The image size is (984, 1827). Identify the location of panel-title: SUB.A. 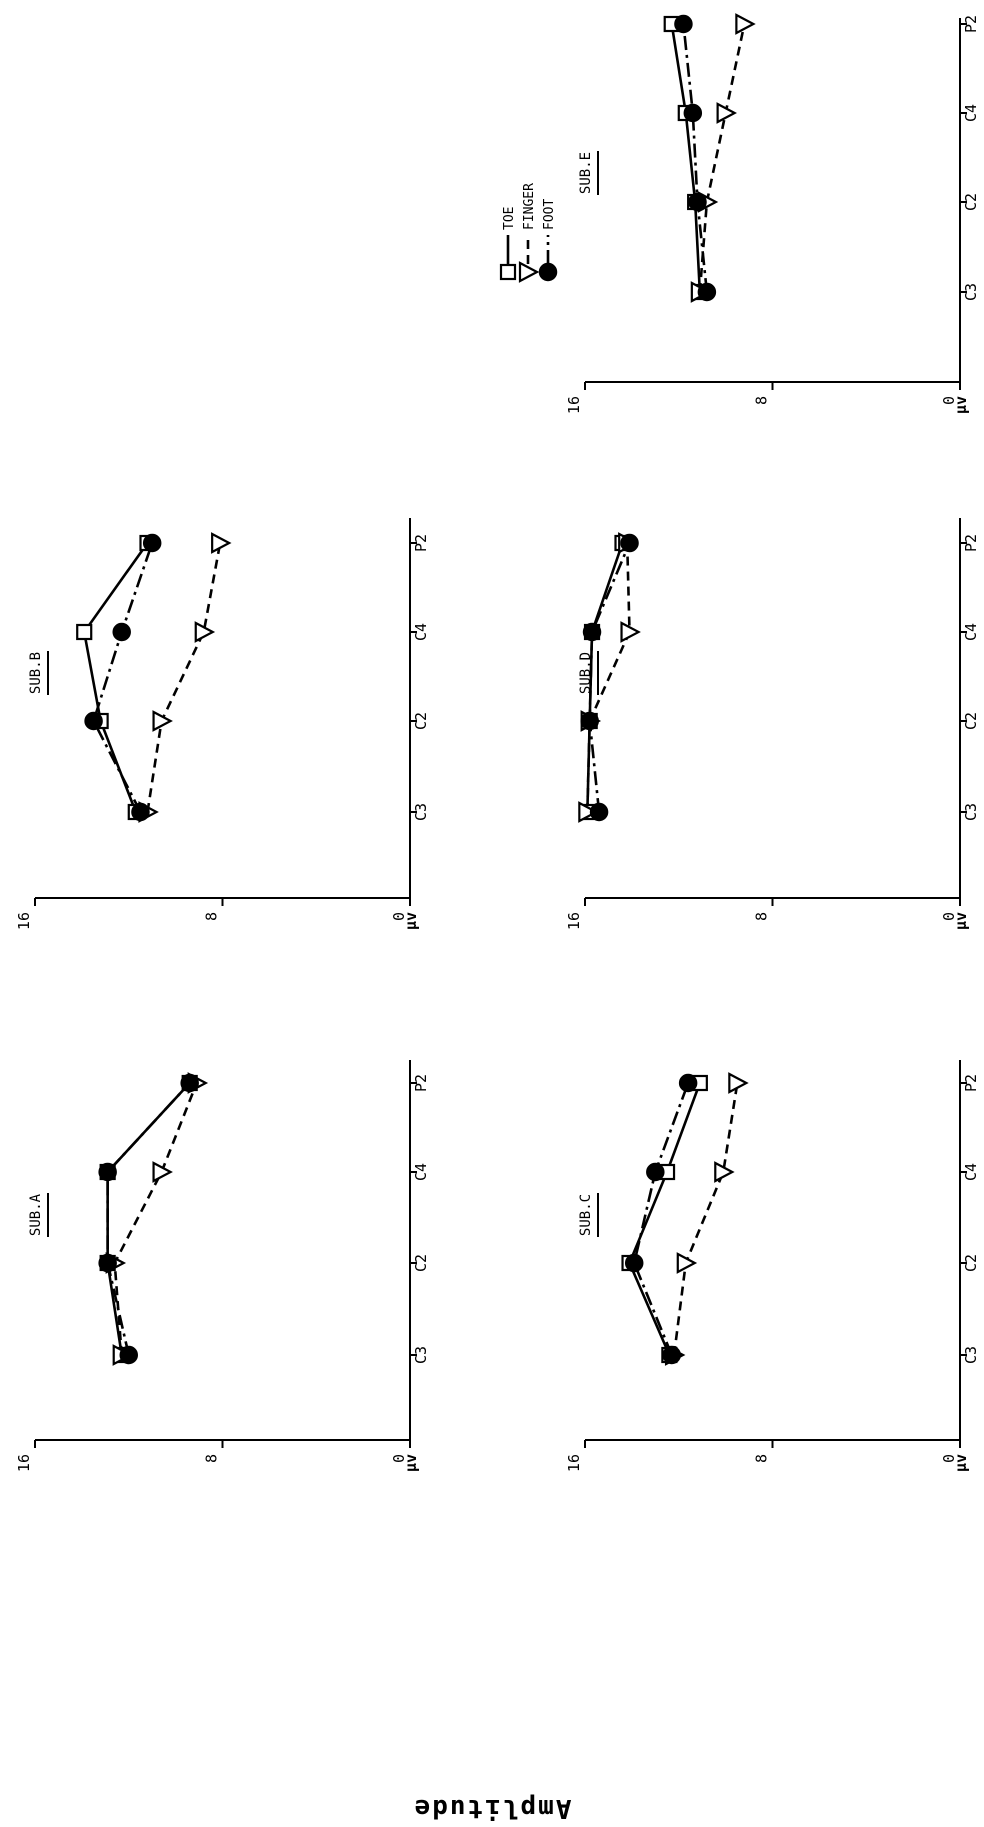
(36, 1214).